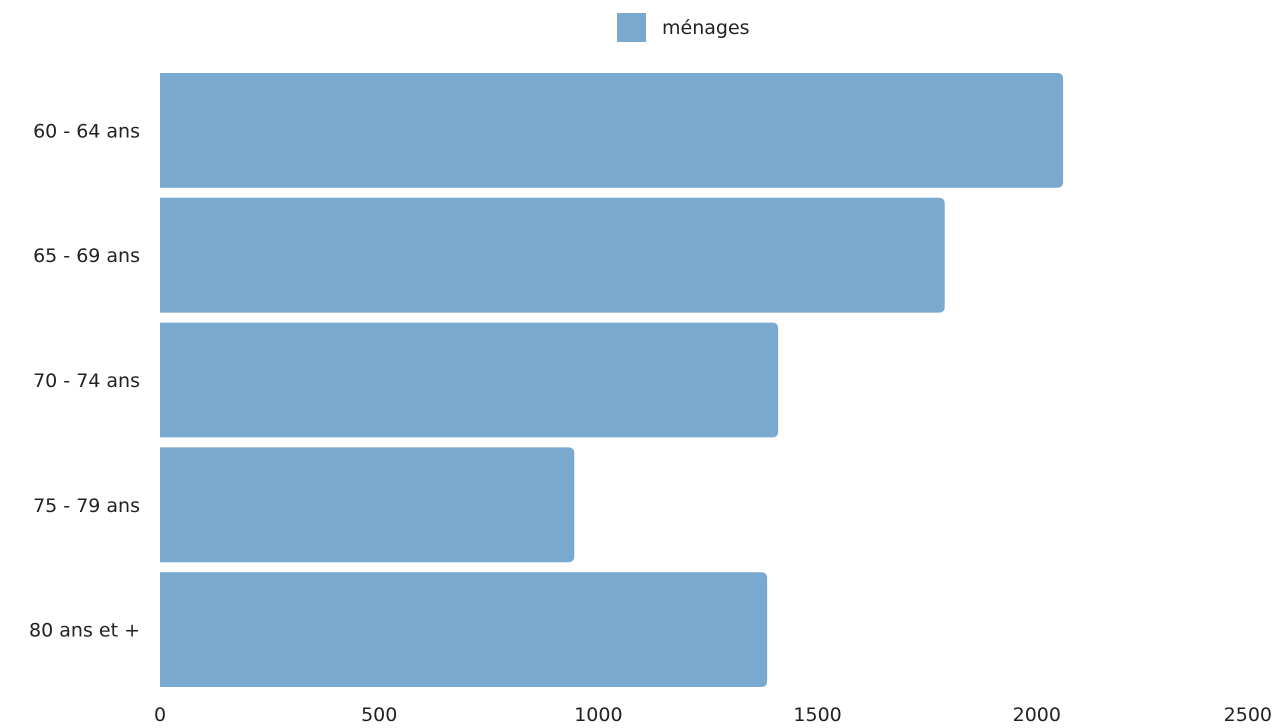 This screenshot has width=1274, height=728. I want to click on legend: ménages, so click(683, 27).